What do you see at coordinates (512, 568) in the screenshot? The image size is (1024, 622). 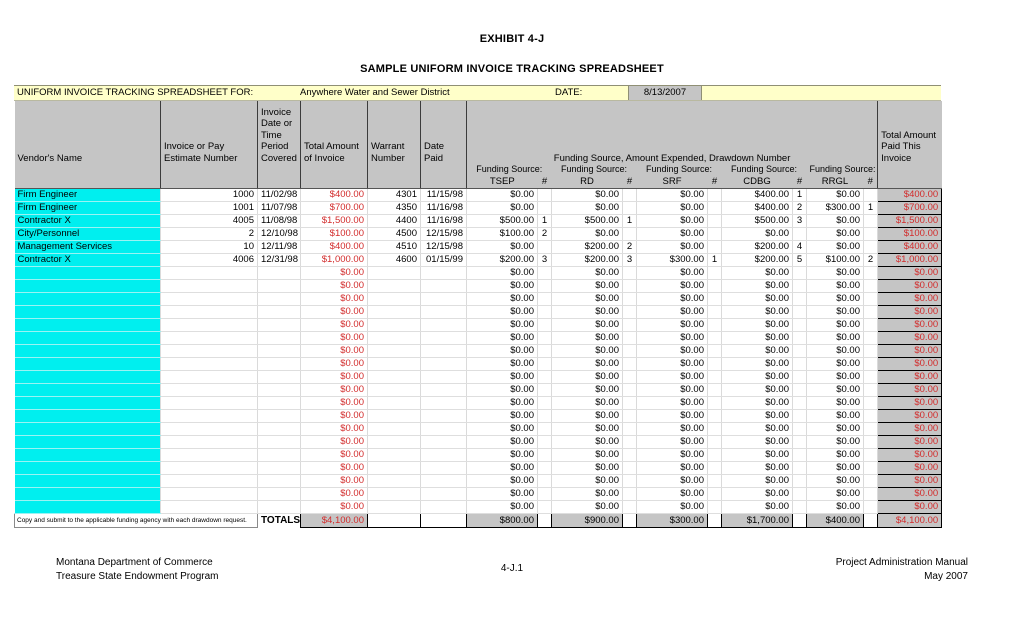 I see `page-number: 4-J.1` at bounding box center [512, 568].